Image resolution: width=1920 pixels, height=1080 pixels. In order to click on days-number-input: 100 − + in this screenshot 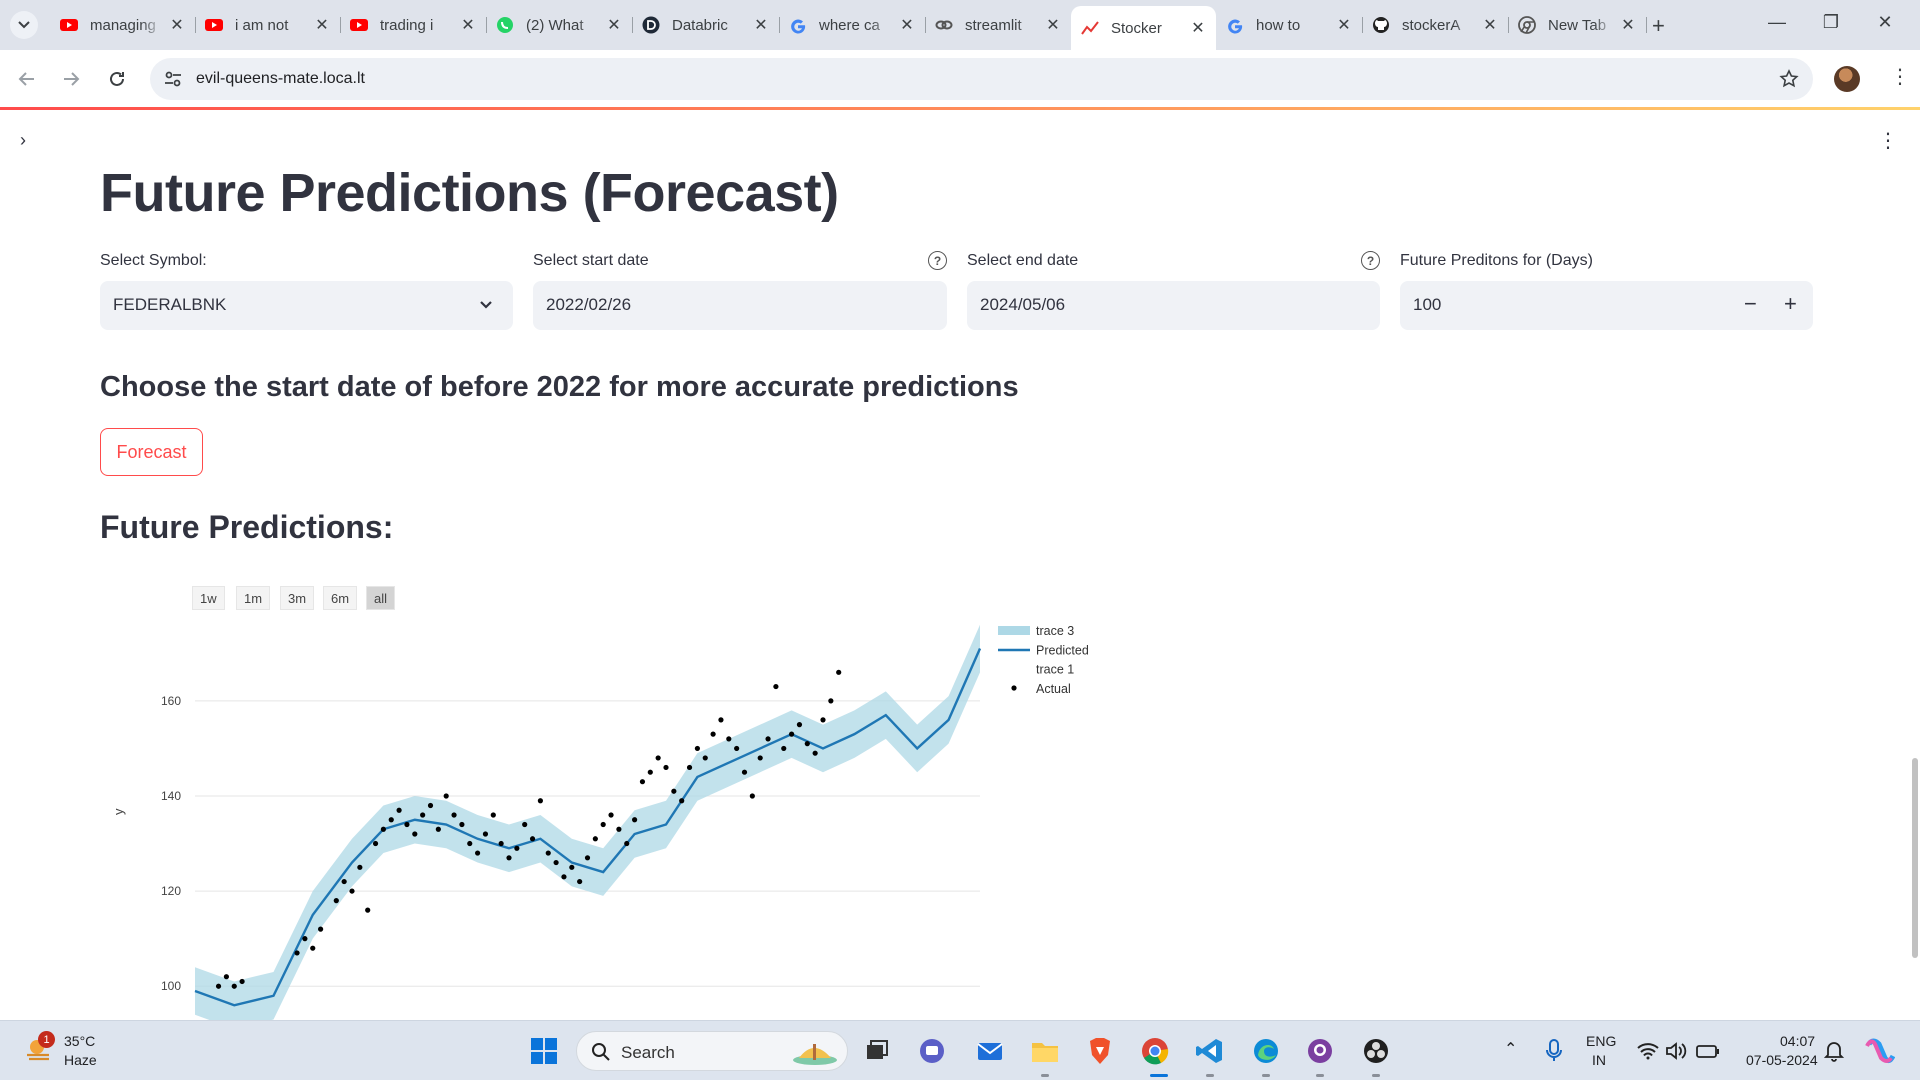, I will do `click(1606, 305)`.